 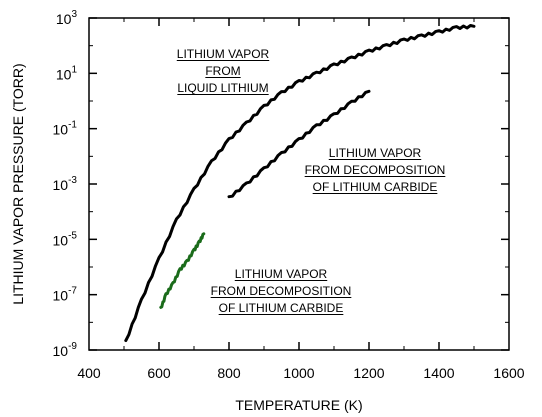 I want to click on x-tick-label: 600, so click(x=159, y=373).